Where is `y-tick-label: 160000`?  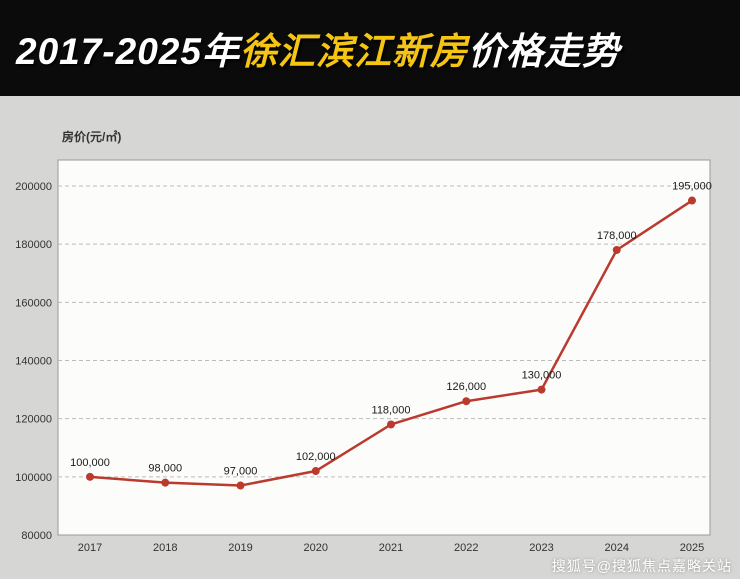 y-tick-label: 160000 is located at coordinates (33, 303).